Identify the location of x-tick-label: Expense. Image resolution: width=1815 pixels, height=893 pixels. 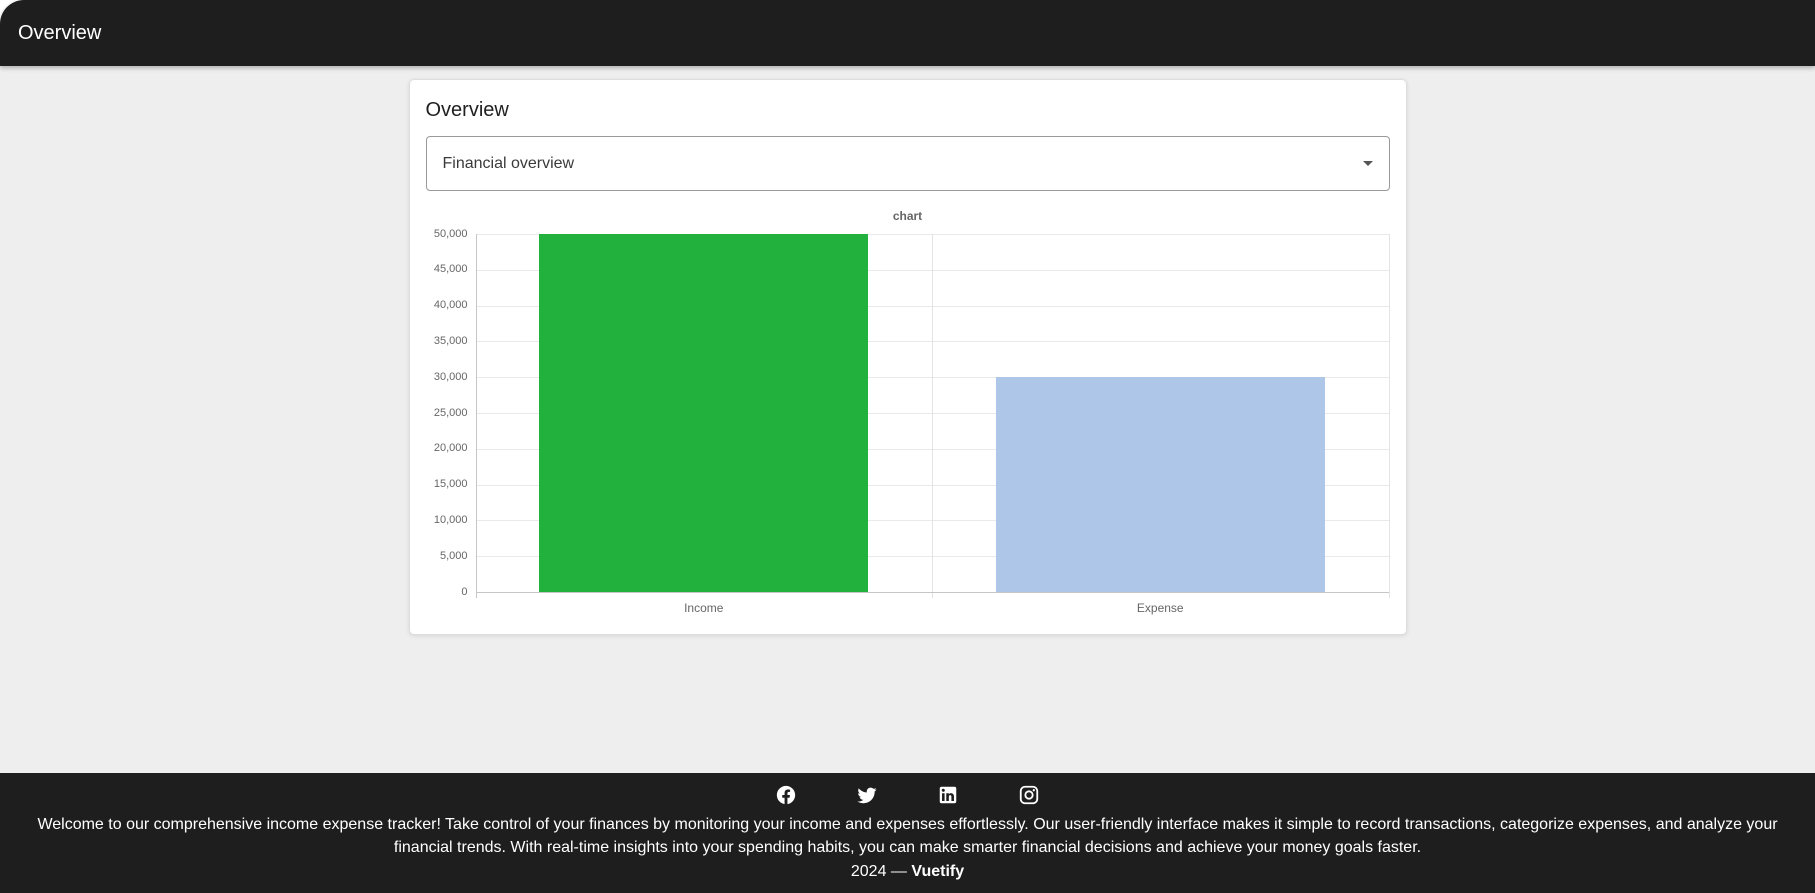
(1160, 608).